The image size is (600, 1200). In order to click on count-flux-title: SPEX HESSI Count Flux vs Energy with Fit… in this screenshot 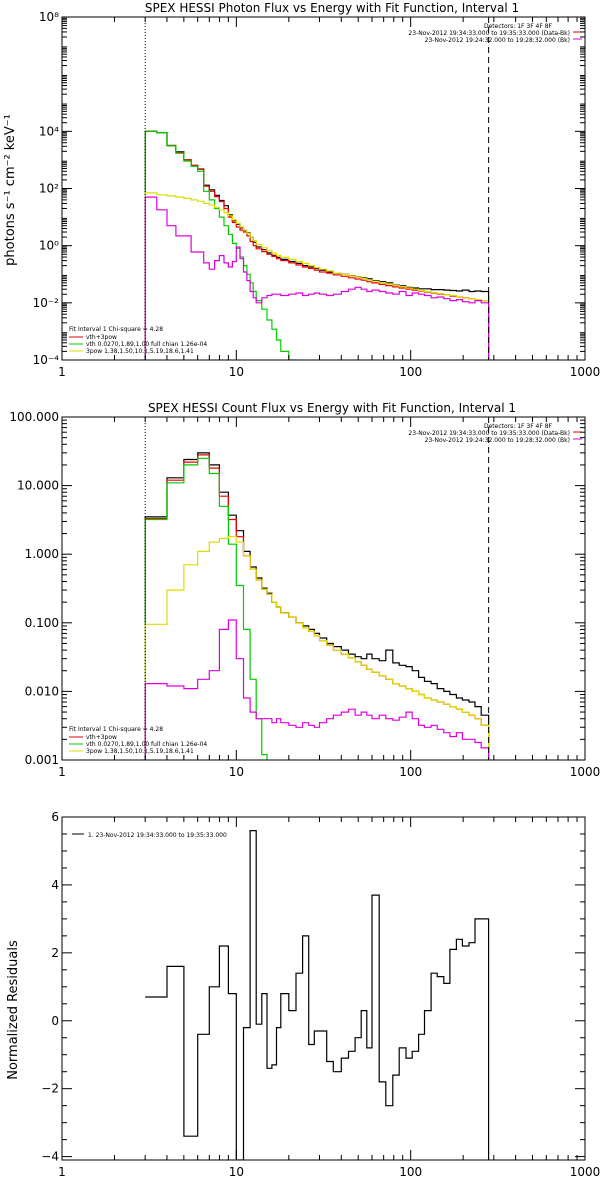, I will do `click(332, 408)`.